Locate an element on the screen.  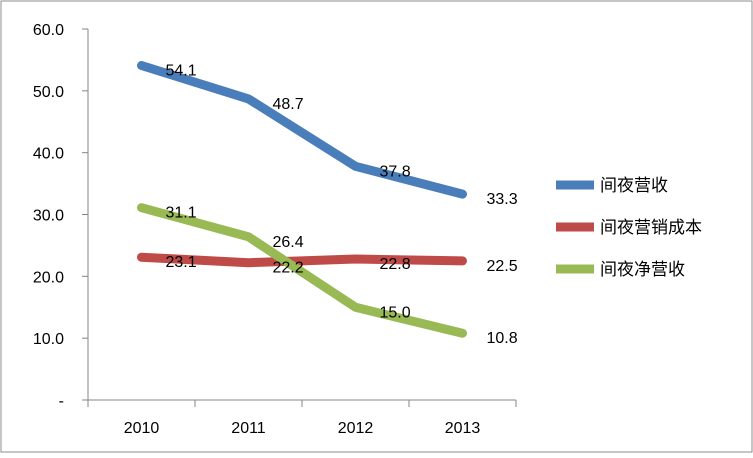
legend-label: 间夜营收 is located at coordinates (634, 185).